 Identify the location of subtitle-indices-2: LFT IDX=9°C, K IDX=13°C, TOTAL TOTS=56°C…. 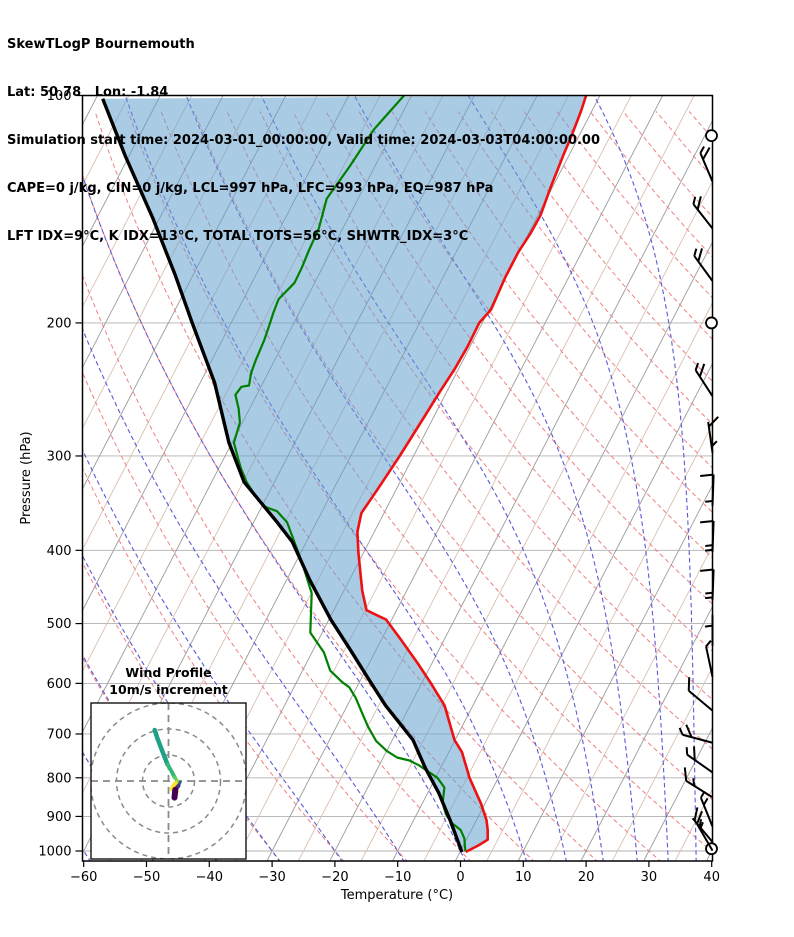
(238, 236).